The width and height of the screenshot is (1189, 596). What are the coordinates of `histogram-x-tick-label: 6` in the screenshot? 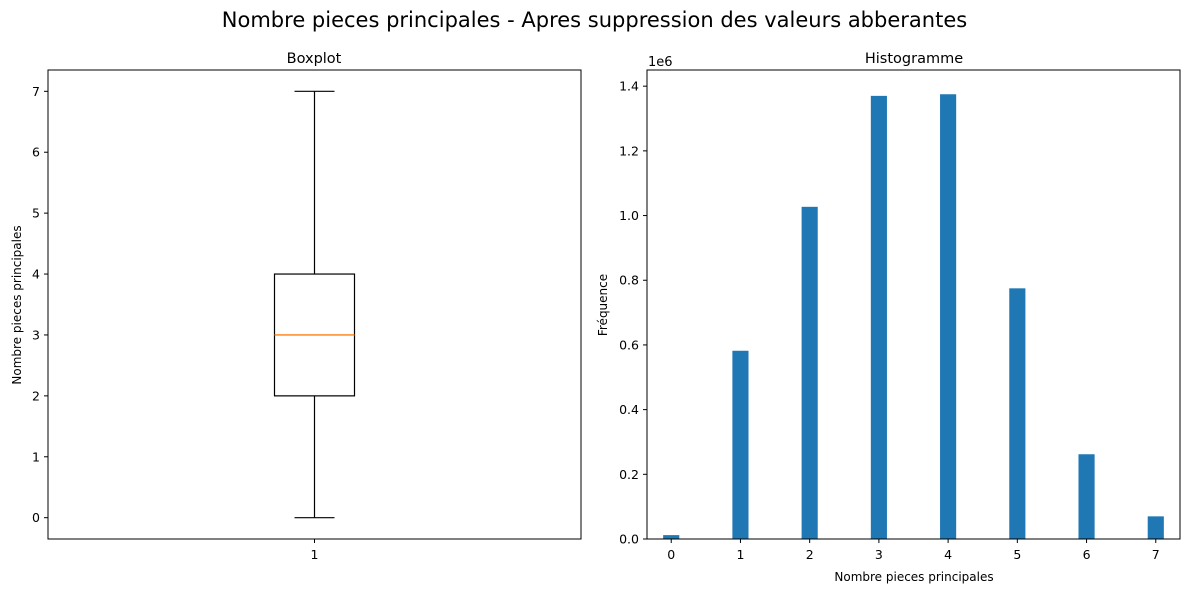 It's located at (1087, 554).